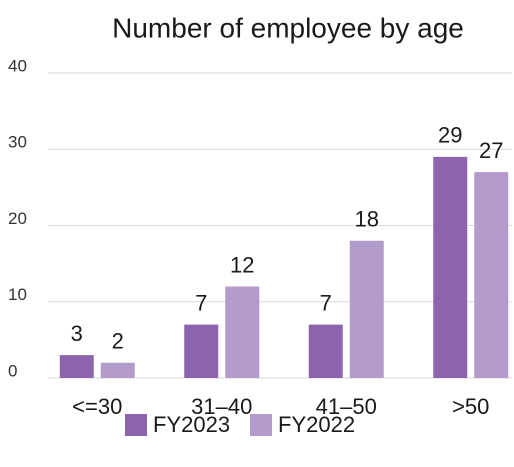  What do you see at coordinates (367, 219) in the screenshot?
I see `value-label: 18` at bounding box center [367, 219].